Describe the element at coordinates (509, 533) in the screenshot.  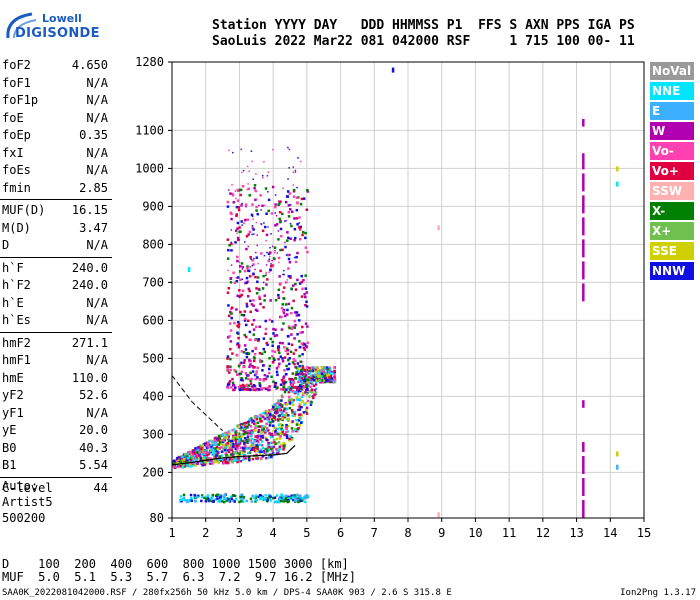
I see `x-tick-label: 11` at that location.